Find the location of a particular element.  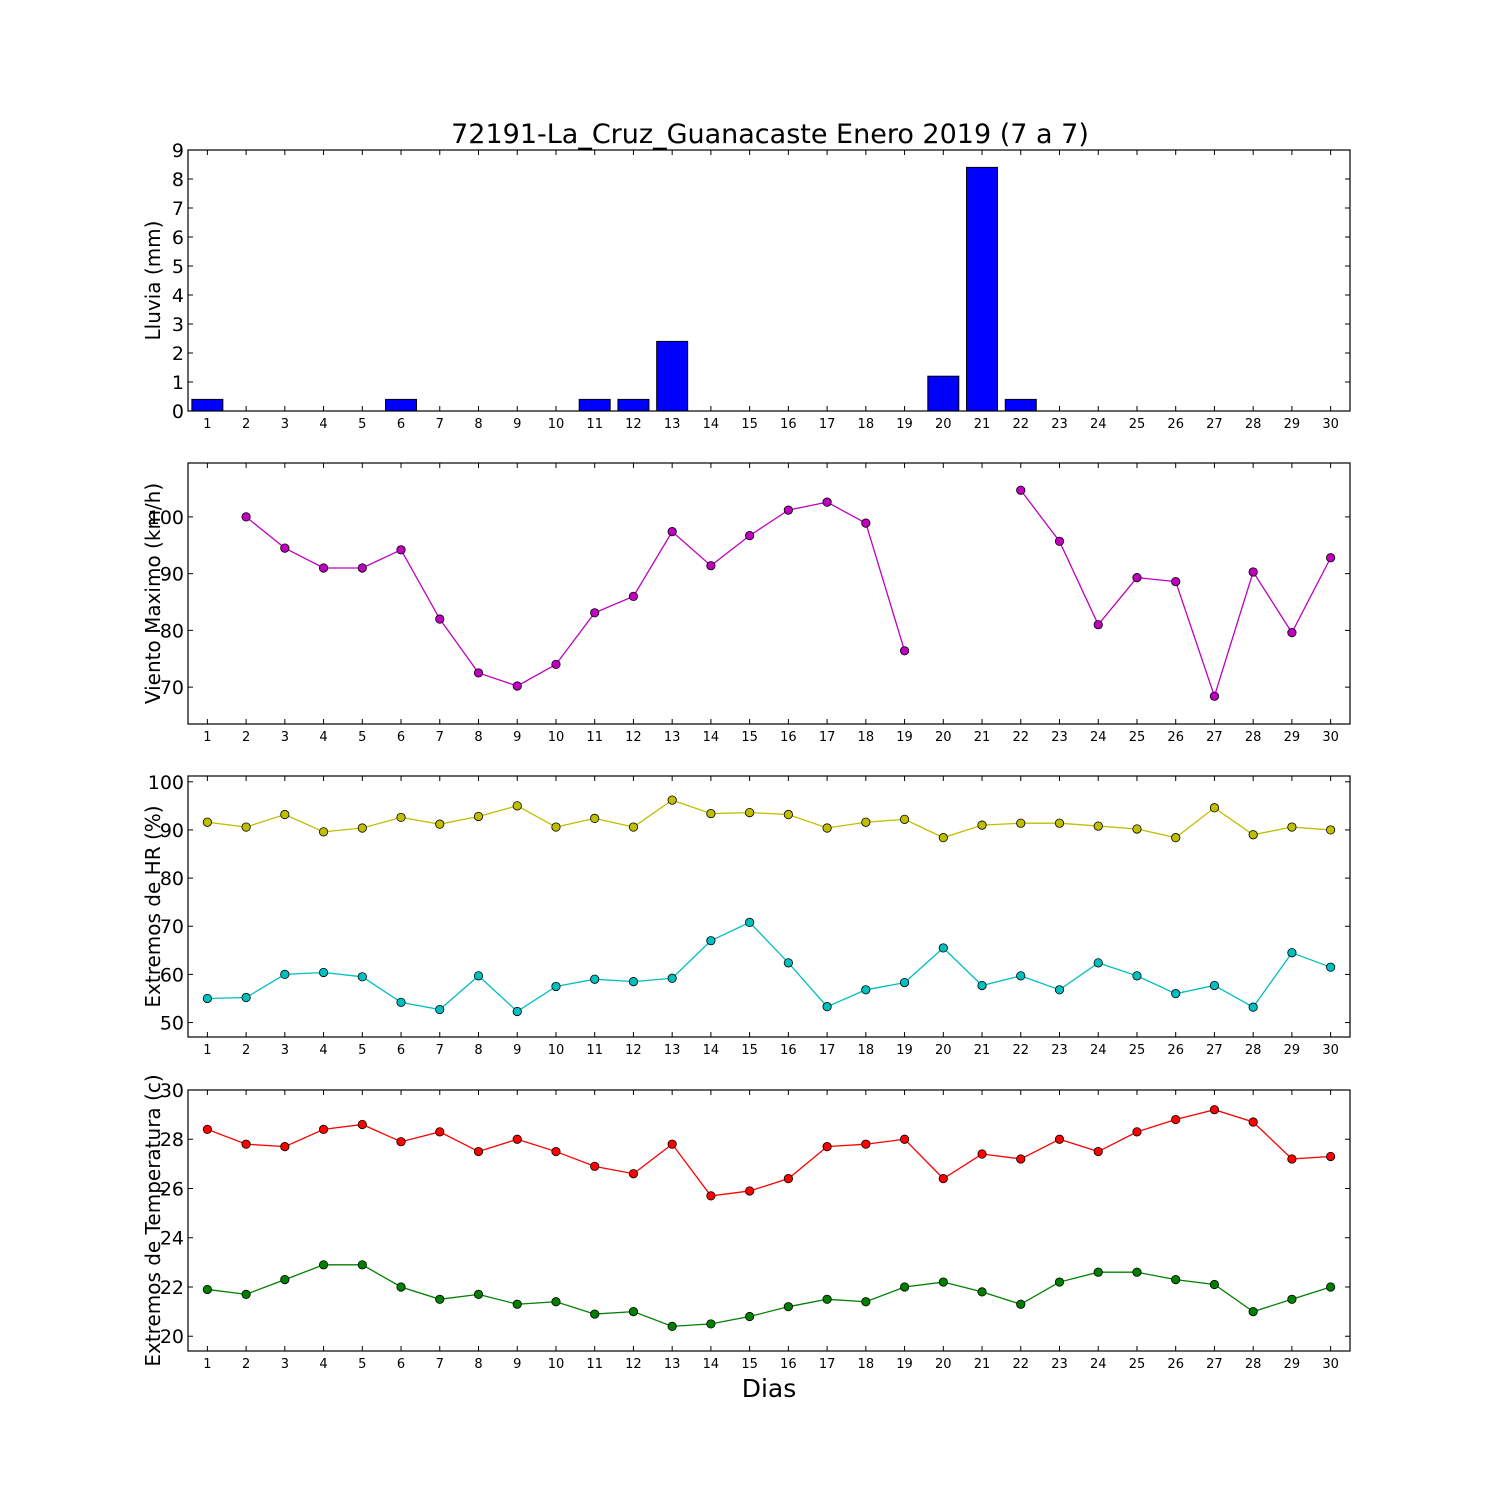

x-tick-label: 6 is located at coordinates (401, 424).